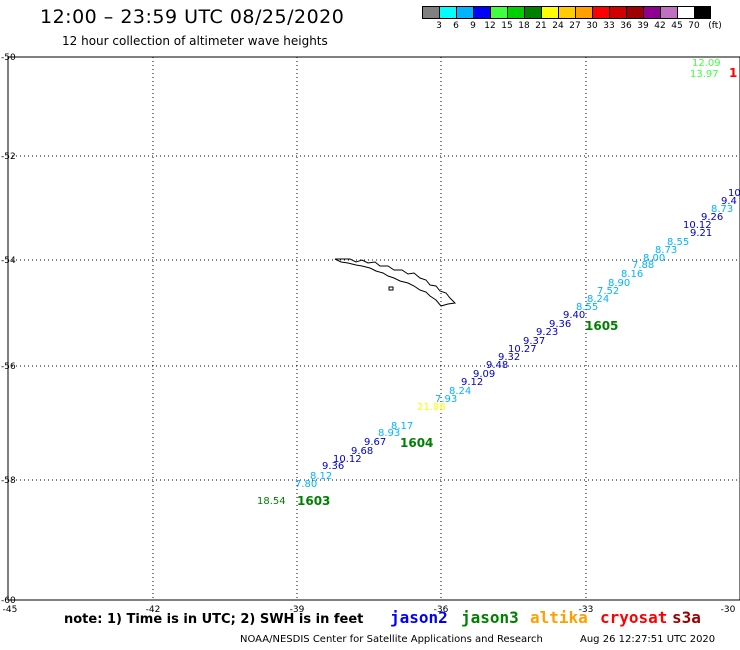  What do you see at coordinates (431, 407) in the screenshot?
I see `wave-height-label: 21.88` at bounding box center [431, 407].